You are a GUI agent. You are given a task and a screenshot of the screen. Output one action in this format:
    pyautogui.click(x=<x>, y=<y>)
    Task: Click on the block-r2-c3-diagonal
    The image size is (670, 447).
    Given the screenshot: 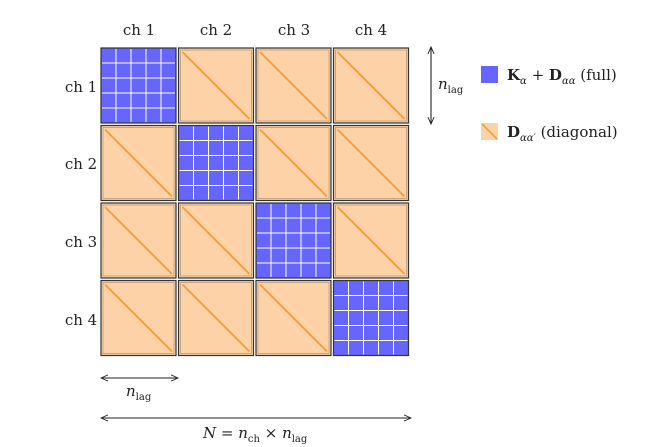 What is the action you would take?
    pyautogui.click(x=293, y=163)
    